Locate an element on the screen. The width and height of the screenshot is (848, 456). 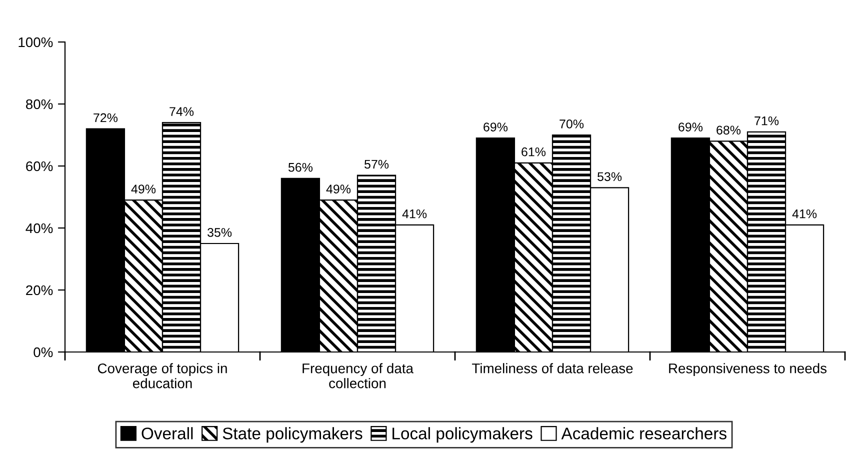
data-label: 56% is located at coordinates (300, 167).